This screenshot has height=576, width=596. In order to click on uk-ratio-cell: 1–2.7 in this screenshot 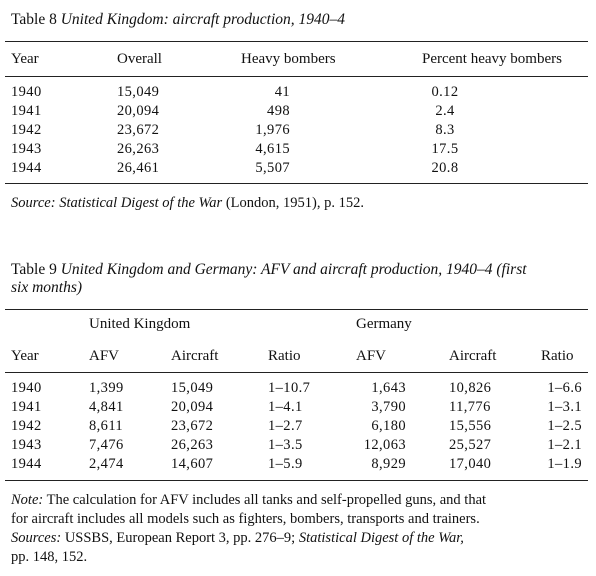, I will do `click(285, 426)`.